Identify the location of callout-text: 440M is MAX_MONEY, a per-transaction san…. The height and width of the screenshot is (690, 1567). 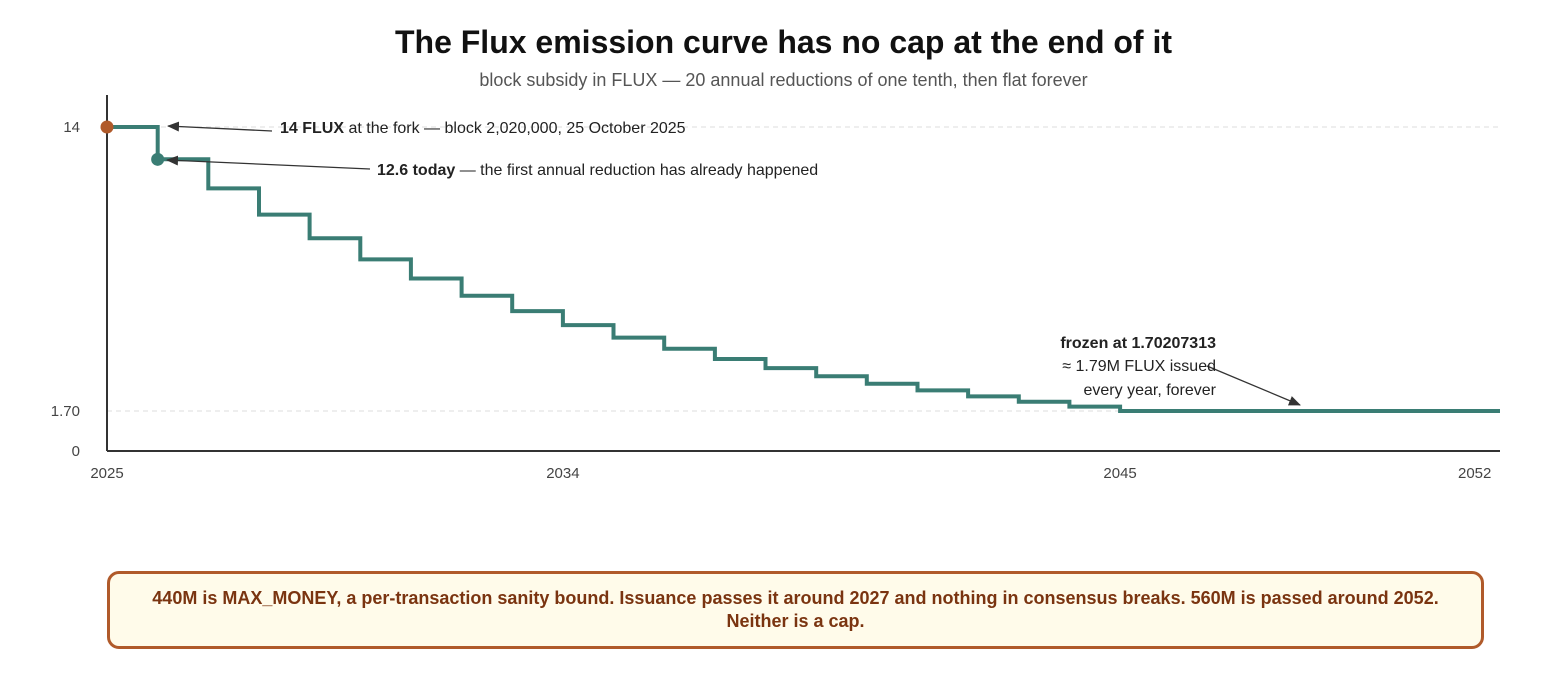
(795, 609).